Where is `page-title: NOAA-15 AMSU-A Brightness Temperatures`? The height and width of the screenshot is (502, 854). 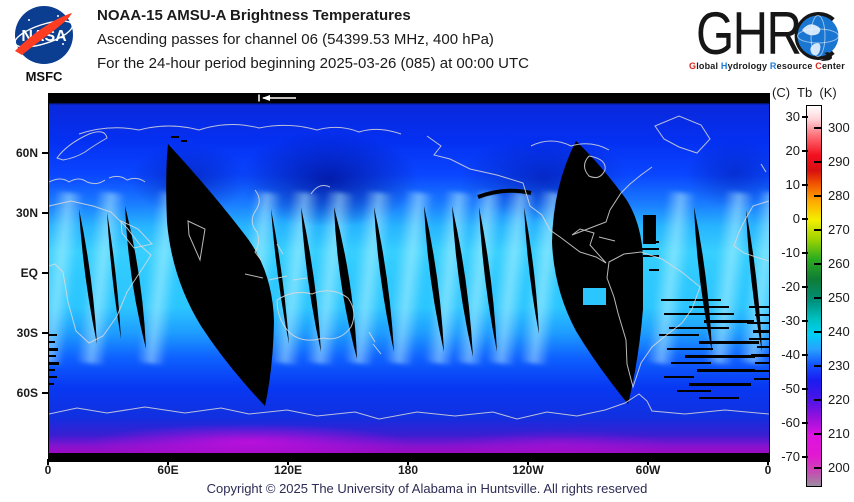
page-title: NOAA-15 AMSU-A Brightness Temperatures is located at coordinates (254, 15).